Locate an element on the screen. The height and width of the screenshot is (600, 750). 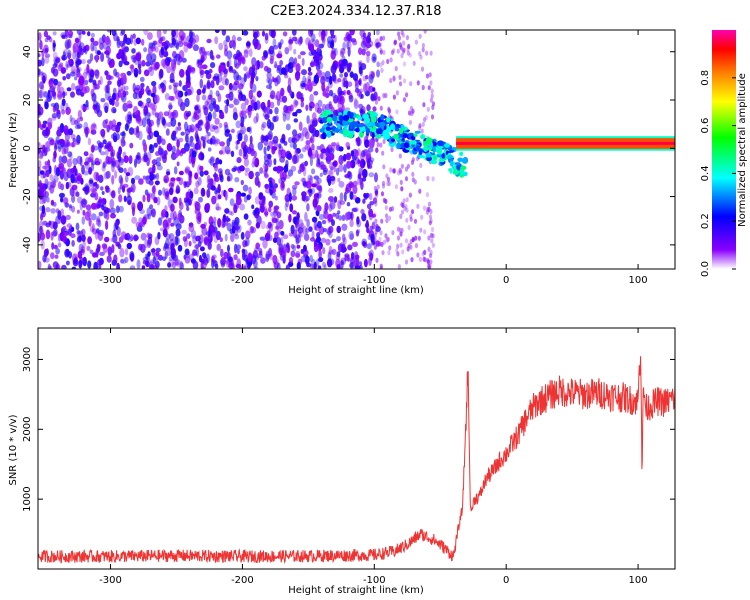
snr-y-tick-label: 2000 is located at coordinates (27, 429).